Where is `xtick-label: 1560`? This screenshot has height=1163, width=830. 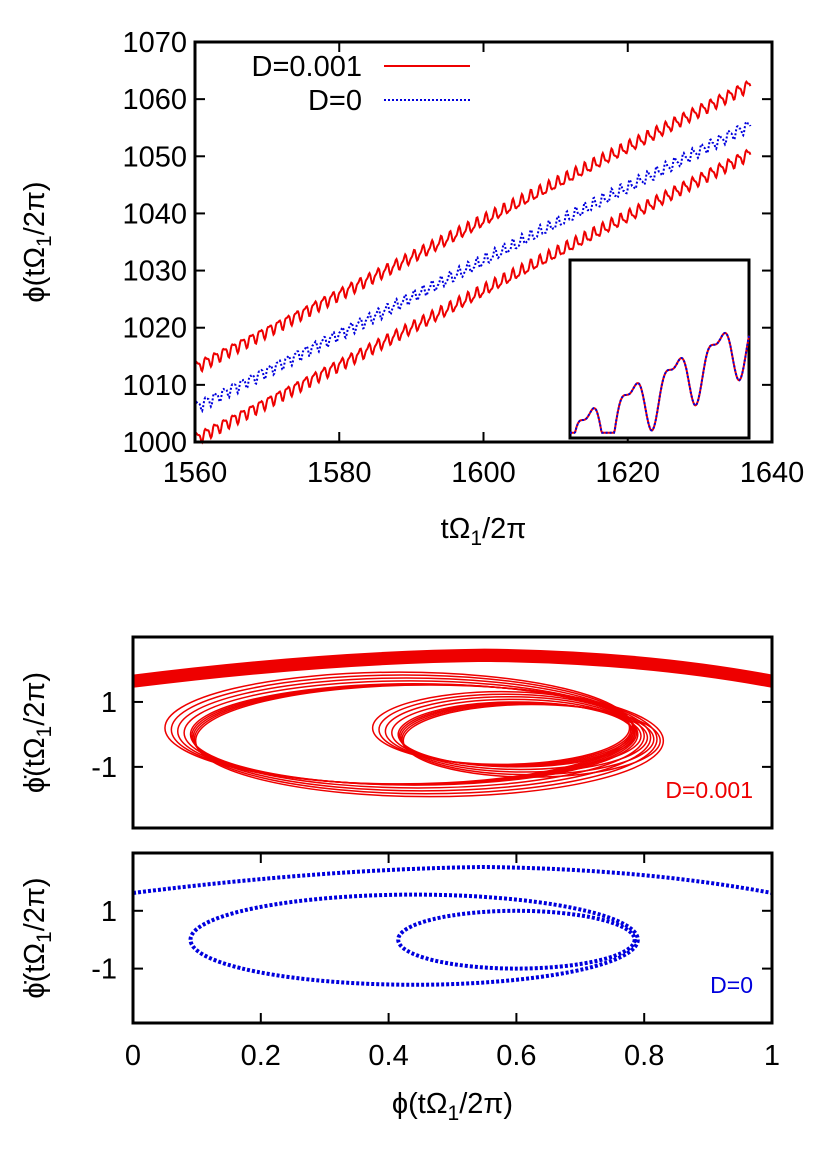 xtick-label: 1560 is located at coordinates (195, 473).